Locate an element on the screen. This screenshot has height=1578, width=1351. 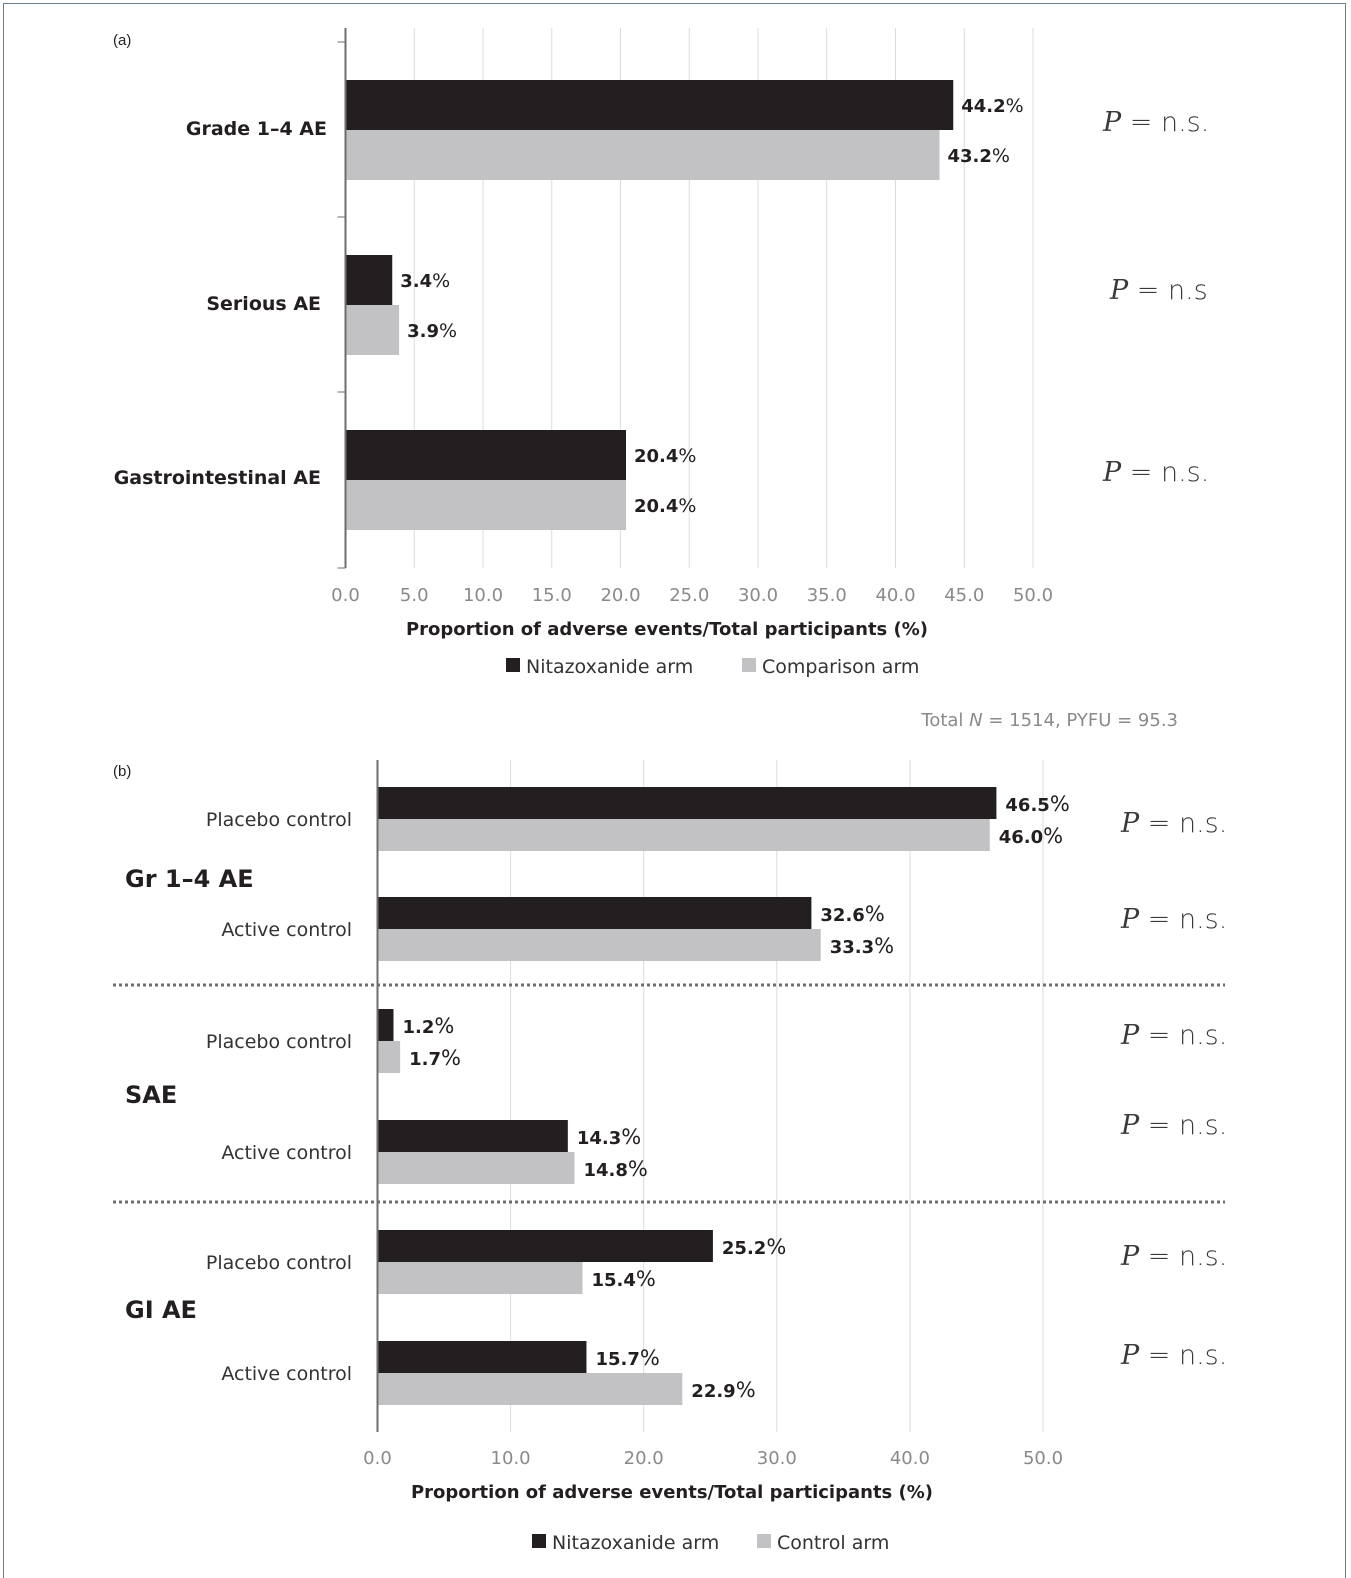
category-label: Grade 1–4 AE is located at coordinates (256, 129).